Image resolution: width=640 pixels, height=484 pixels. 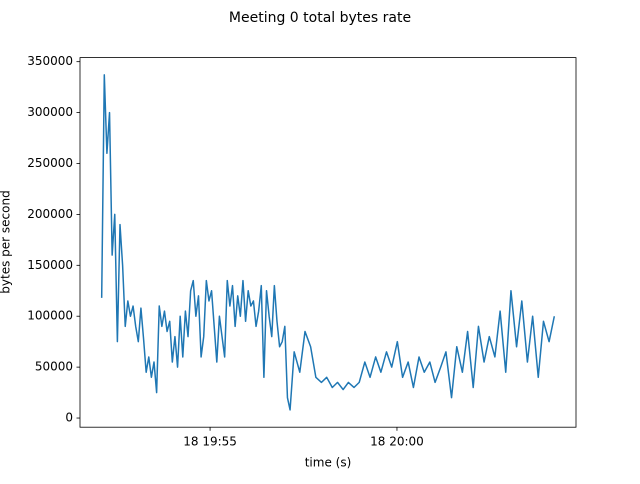 I want to click on y-axis-label: bytes per second, so click(x=6, y=241).